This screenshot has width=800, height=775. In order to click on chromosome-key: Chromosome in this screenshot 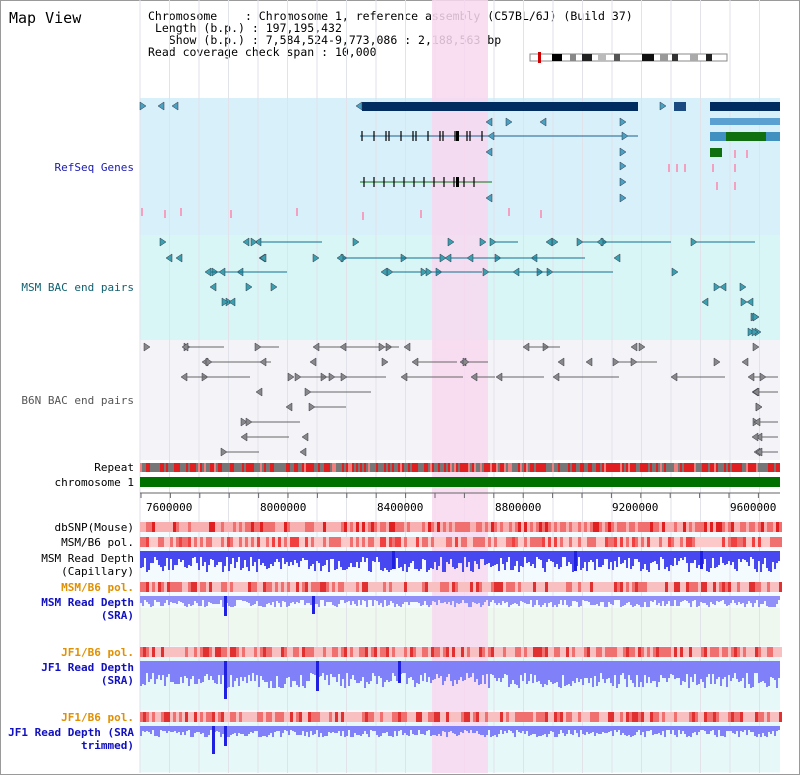, I will do `click(183, 16)`.